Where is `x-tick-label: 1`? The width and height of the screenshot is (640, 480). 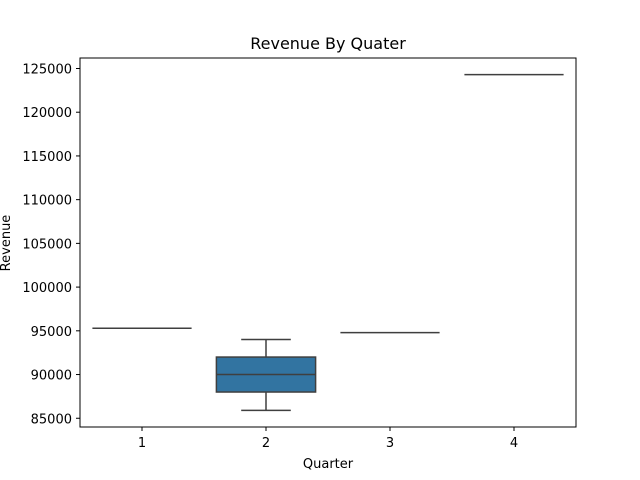 x-tick-label: 1 is located at coordinates (142, 443).